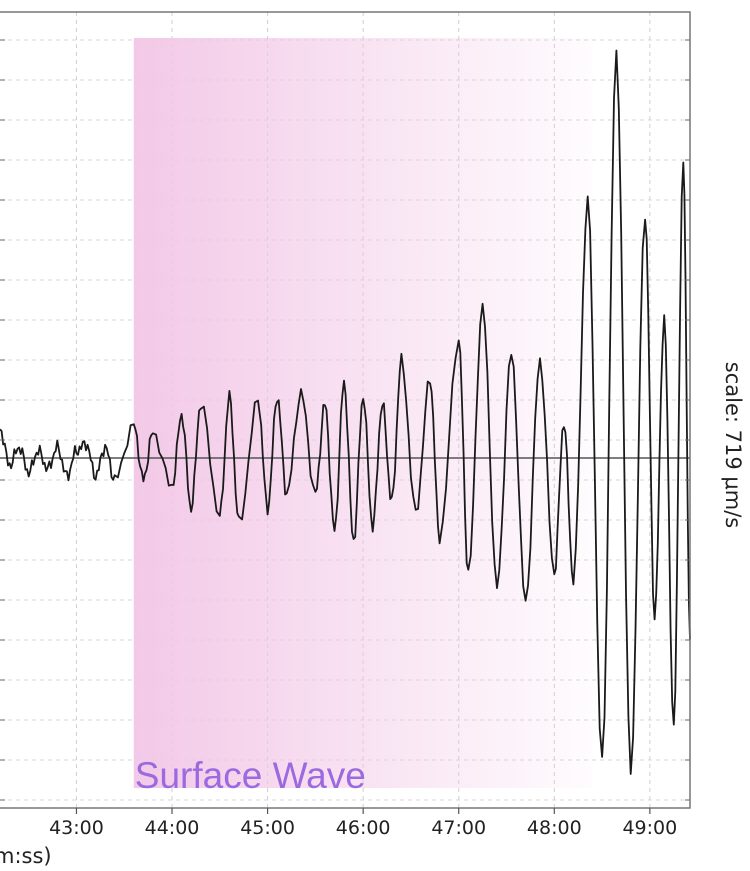 The image size is (750, 871). What do you see at coordinates (172, 828) in the screenshot?
I see `x-tick-label: 44:00` at bounding box center [172, 828].